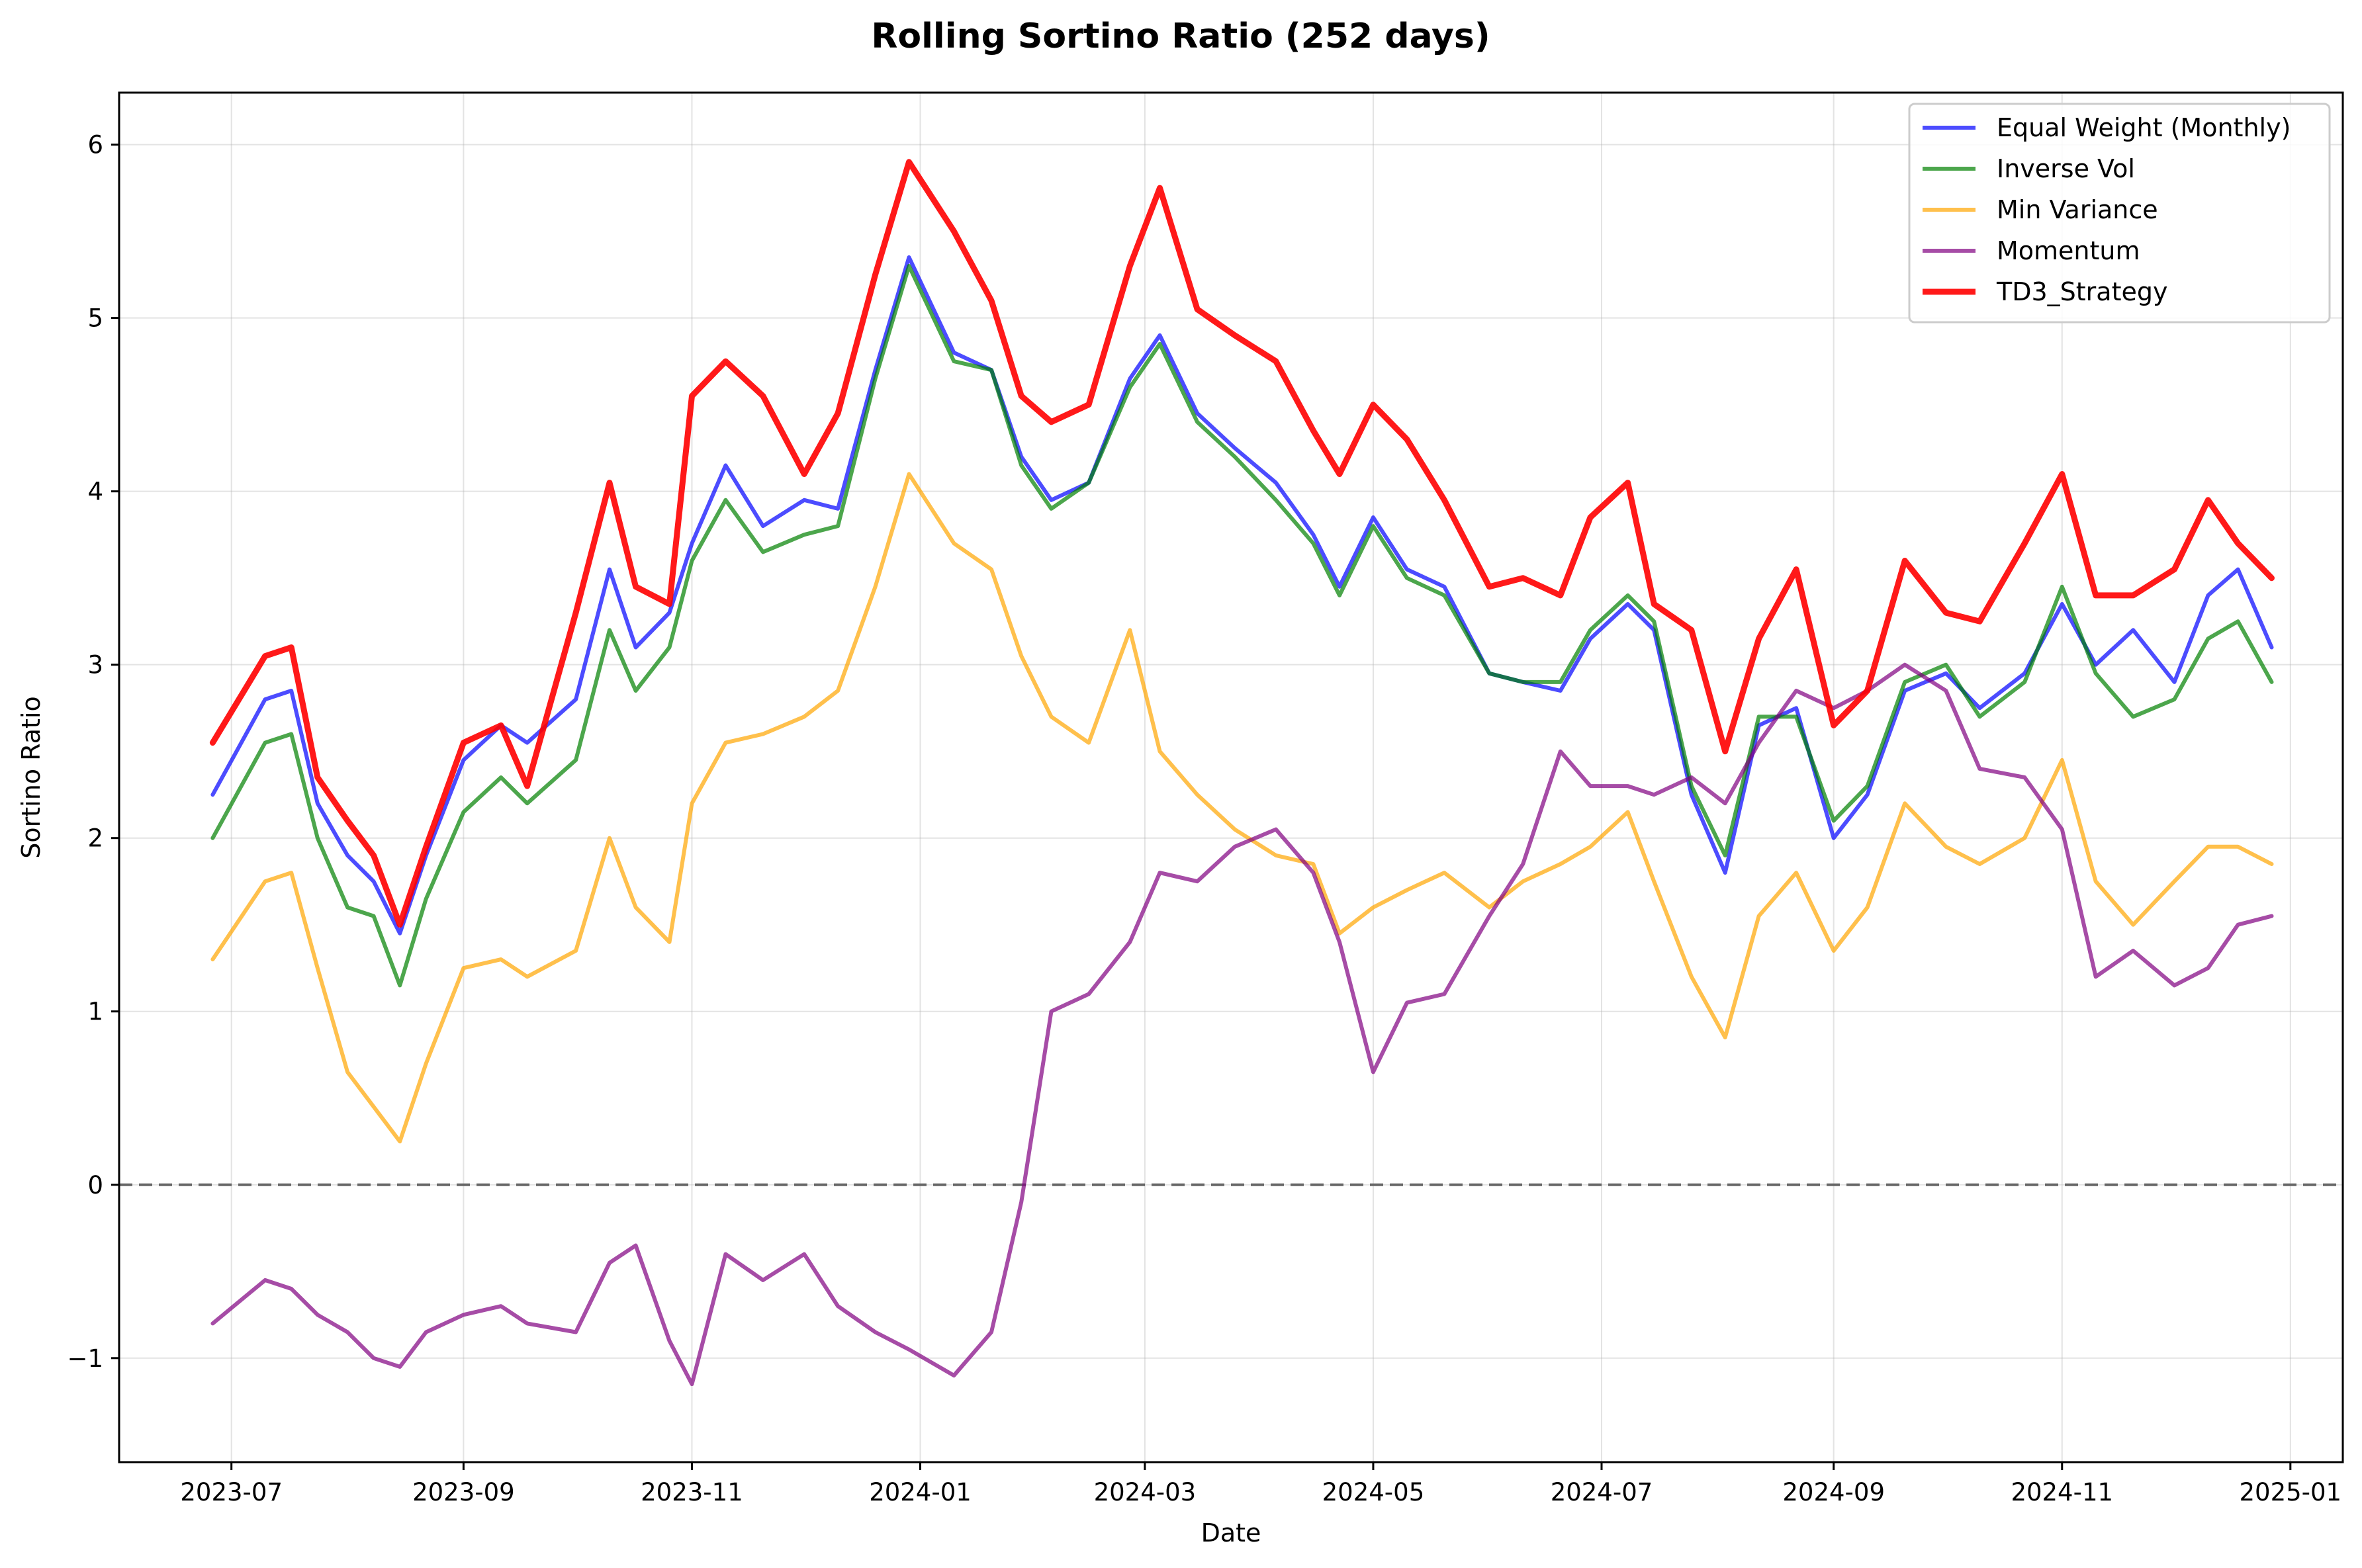 The height and width of the screenshot is (1568, 2362). Describe the element at coordinates (1602, 1492) in the screenshot. I see `x-tick-label: 2024-07` at that location.